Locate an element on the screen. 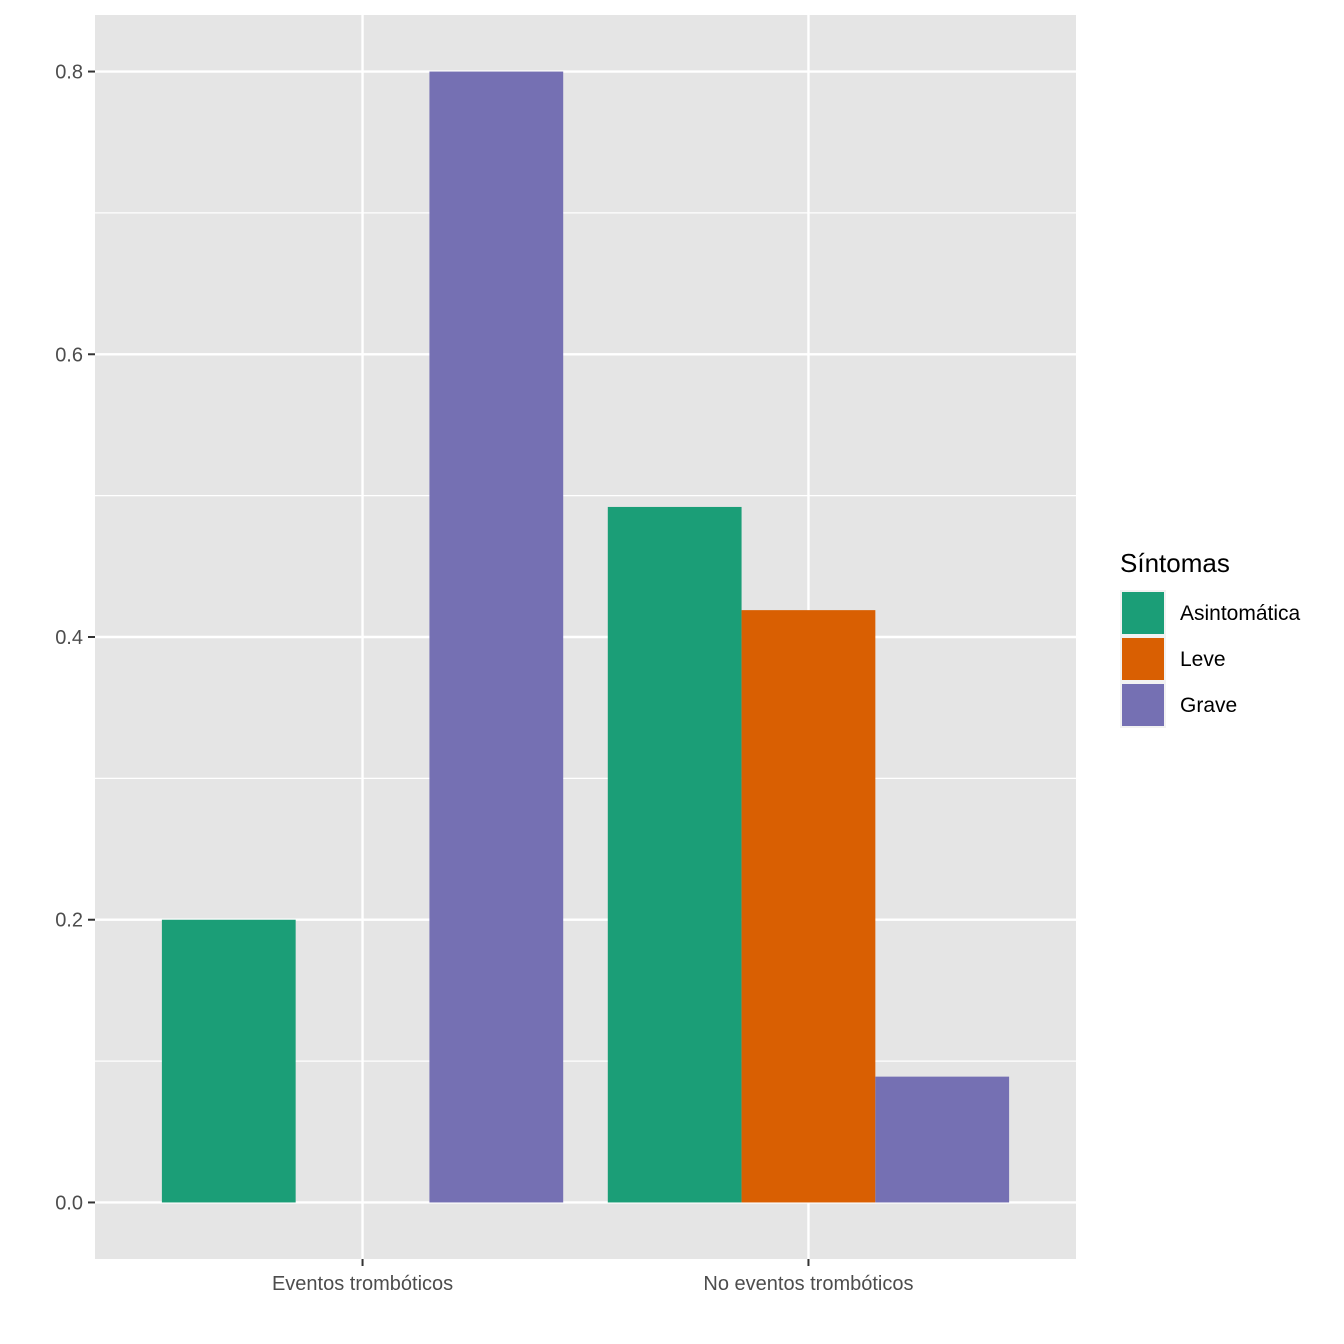 The height and width of the screenshot is (1344, 1344). legend-label: Grave is located at coordinates (1208, 705).